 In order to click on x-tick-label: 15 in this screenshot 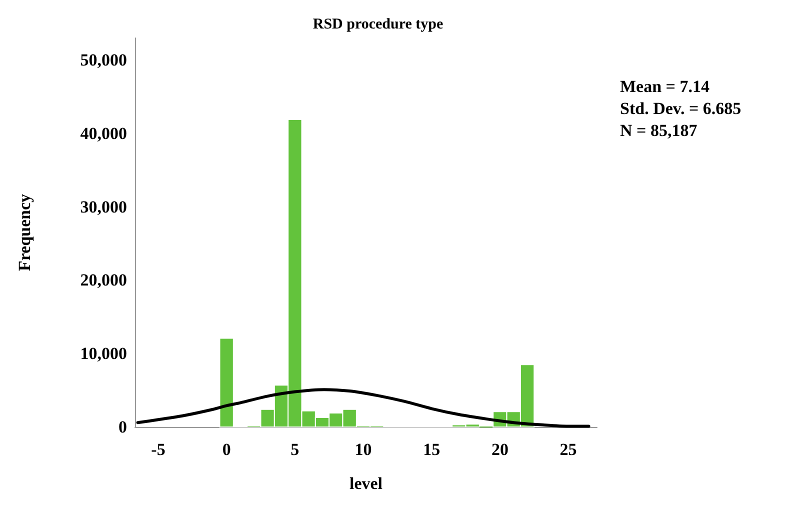, I will do `click(431, 449)`.